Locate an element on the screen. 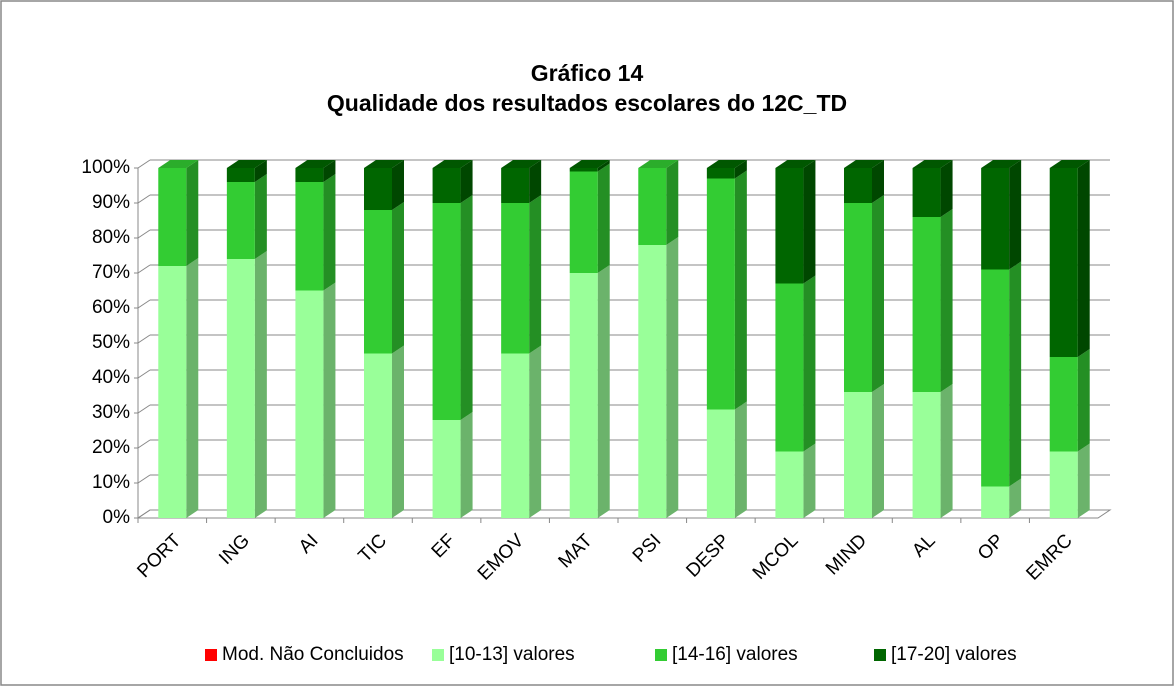 This screenshot has width=1174, height=686. legend-label: [10-13] valores is located at coordinates (512, 654).